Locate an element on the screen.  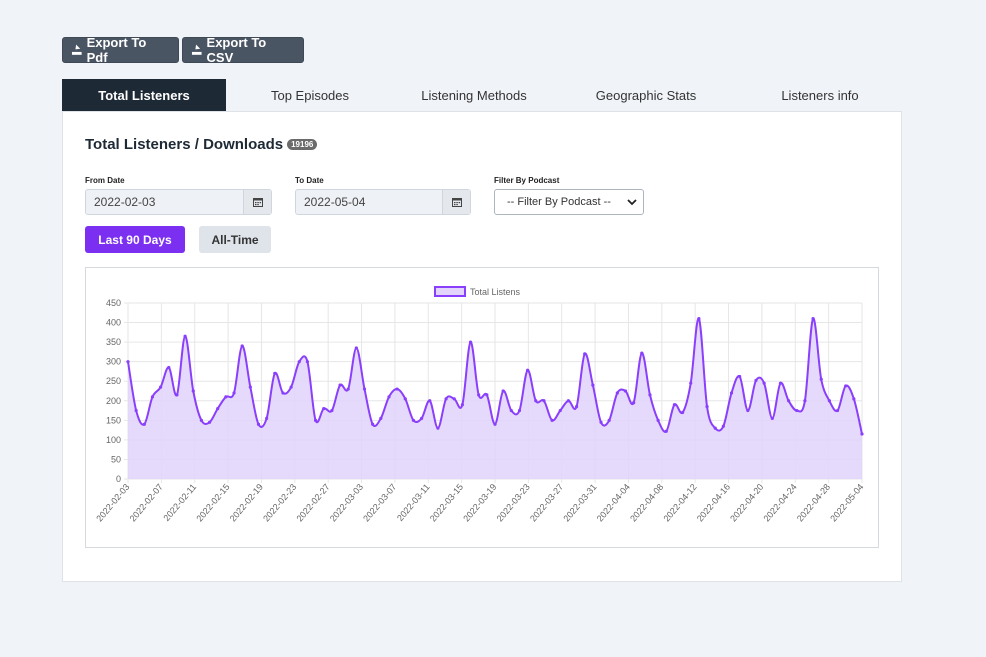
x-tick-label: 2022-04-04 is located at coordinates (613, 503).